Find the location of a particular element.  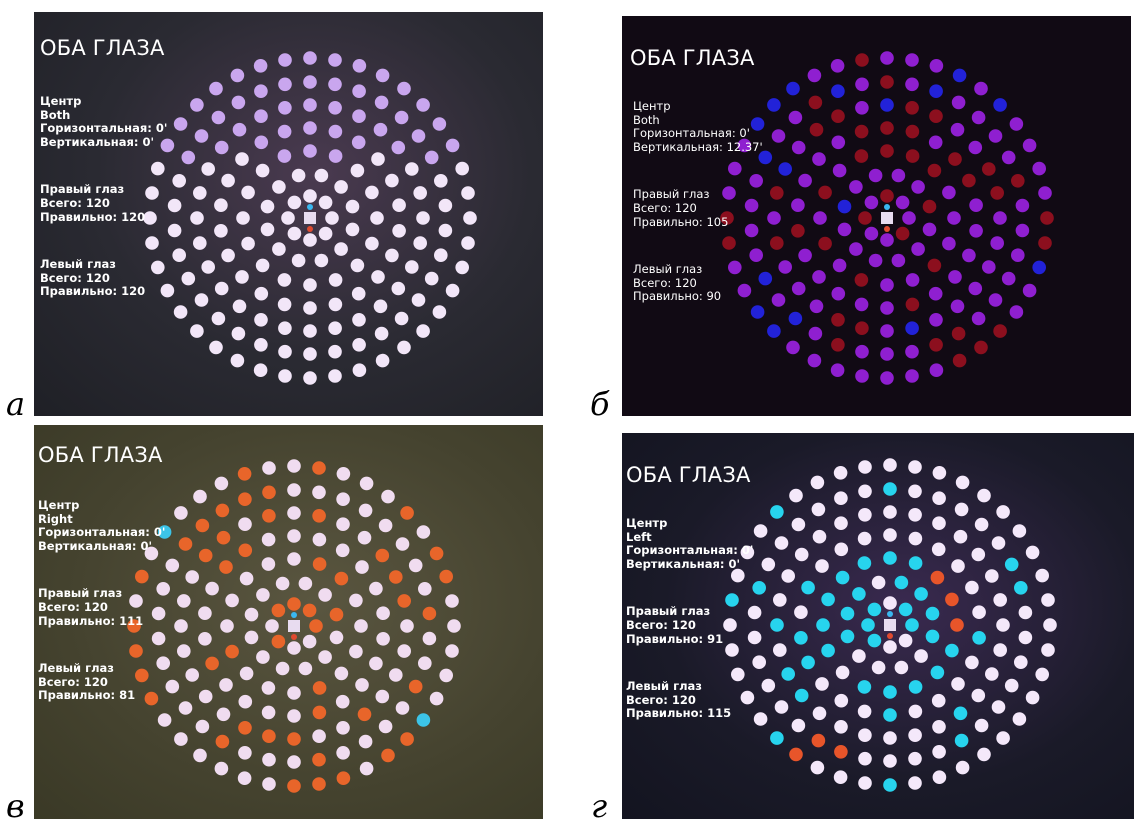

fixation-dot-top is located at coordinates (294, 615).